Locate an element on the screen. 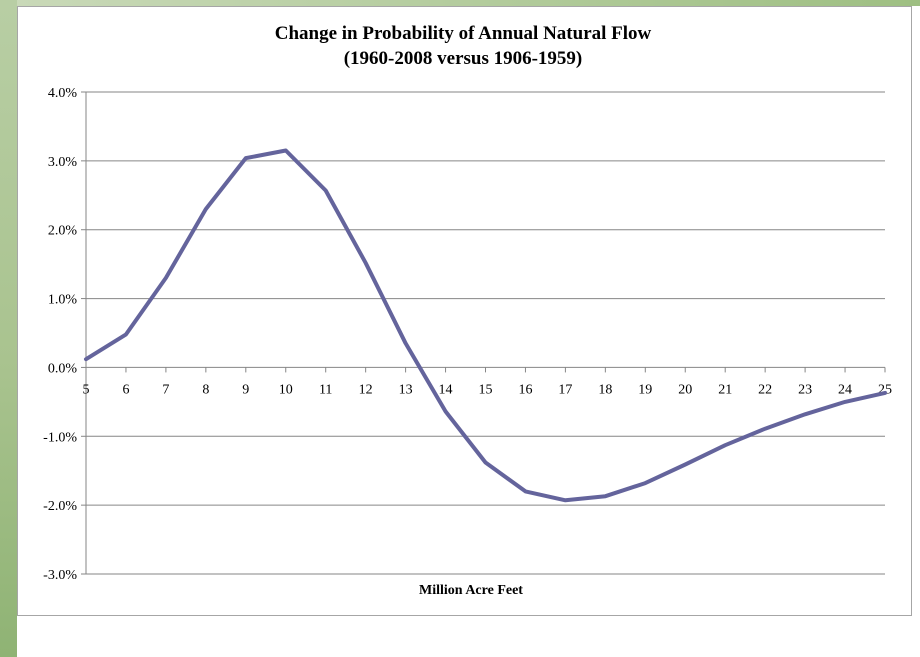  x-tick-label: 7 is located at coordinates (165, 389).